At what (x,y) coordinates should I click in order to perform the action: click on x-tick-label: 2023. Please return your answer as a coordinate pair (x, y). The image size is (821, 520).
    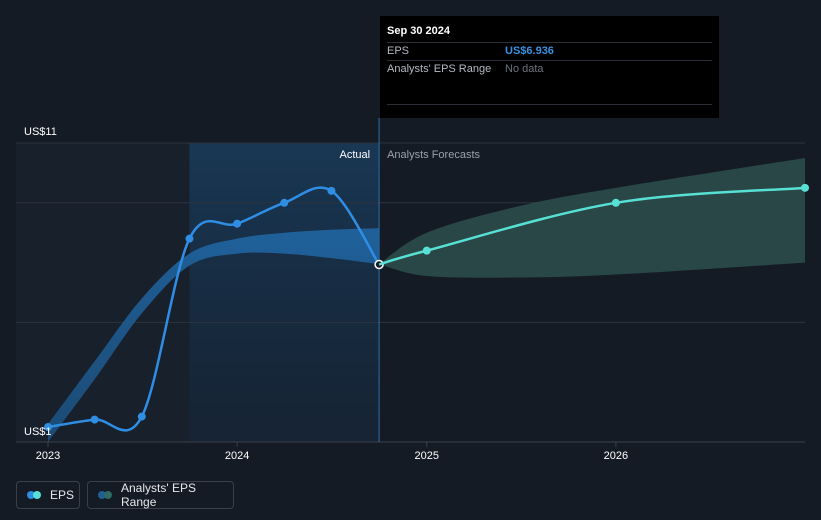
    Looking at the image, I should click on (48, 456).